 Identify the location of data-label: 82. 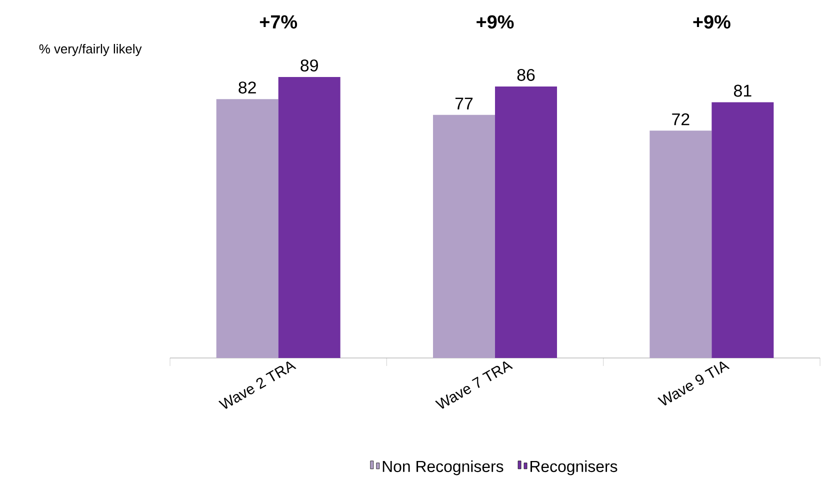
(247, 88).